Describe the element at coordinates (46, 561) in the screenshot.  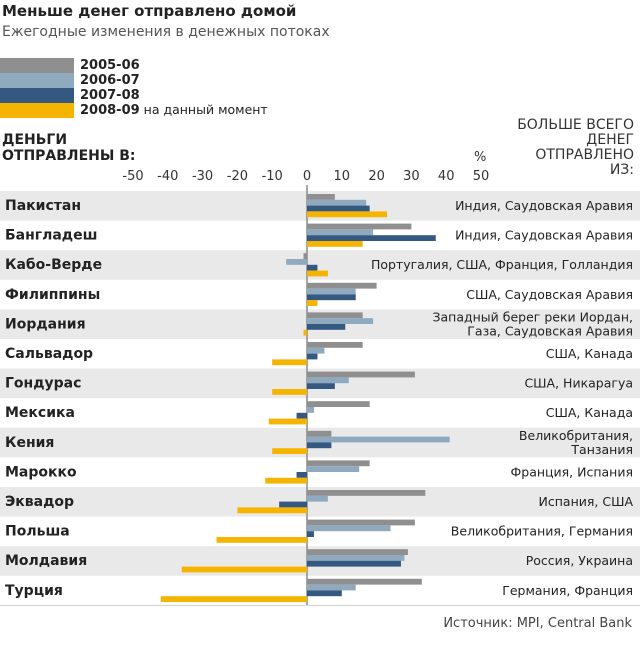
I see `country-label: Молдавия` at that location.